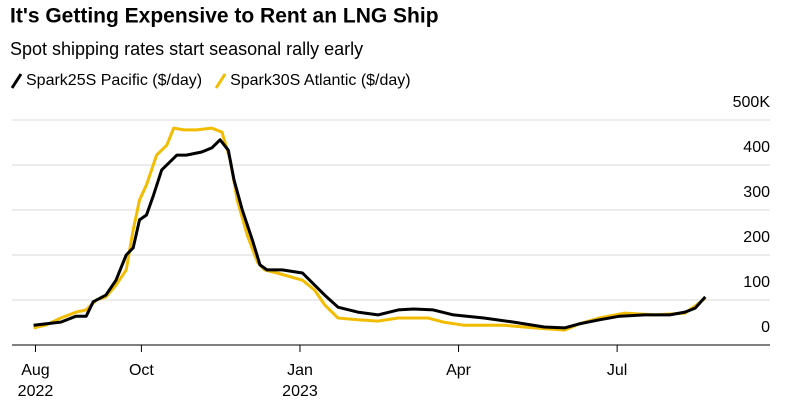 The height and width of the screenshot is (401, 789). What do you see at coordinates (459, 370) in the screenshot?
I see `x-tick-label: Apr` at bounding box center [459, 370].